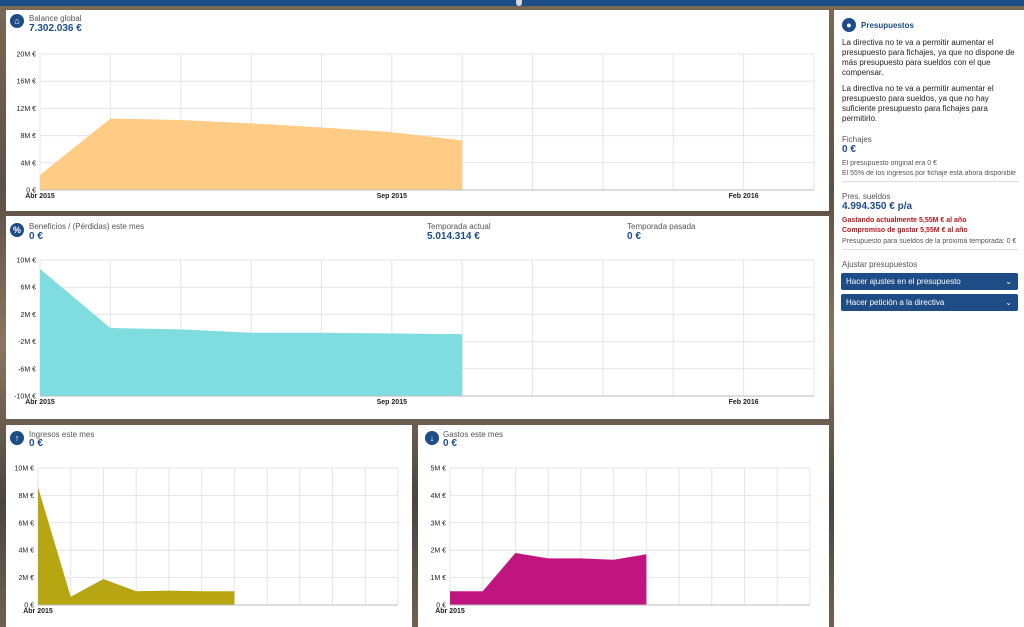 This screenshot has height=627, width=1024. I want to click on y-tick-label: -2M €, so click(27, 342).